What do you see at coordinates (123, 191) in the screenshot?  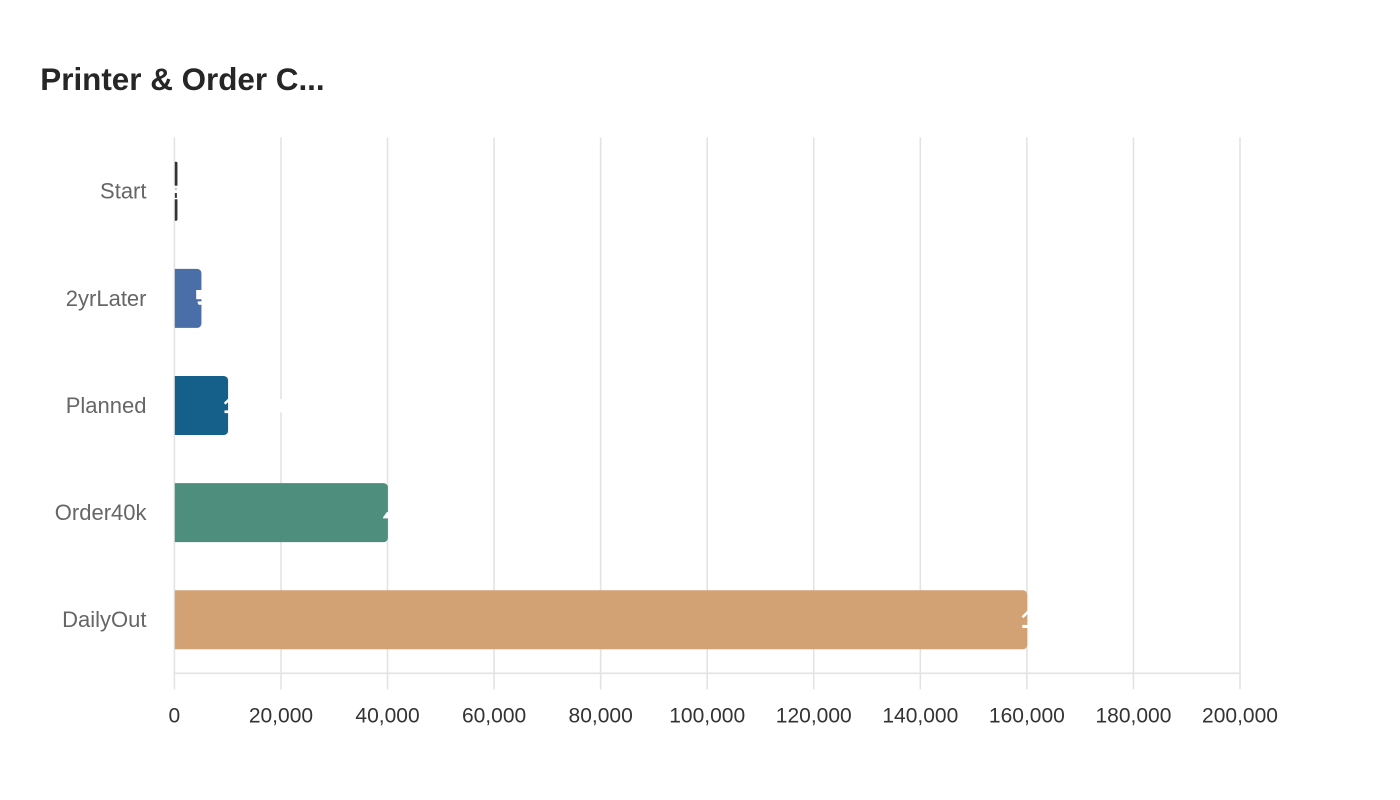 I see `svg-text: Start` at bounding box center [123, 191].